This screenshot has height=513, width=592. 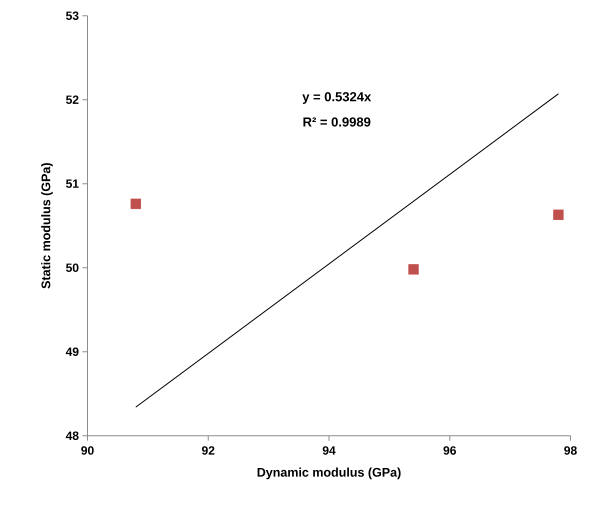 What do you see at coordinates (570, 450) in the screenshot?
I see `x-tick-label: 98` at bounding box center [570, 450].